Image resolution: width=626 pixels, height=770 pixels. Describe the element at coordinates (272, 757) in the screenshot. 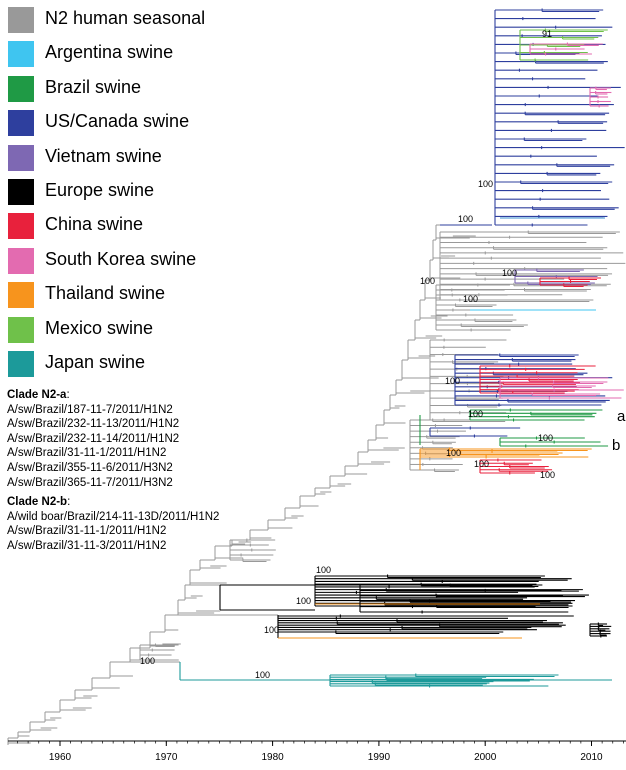

I see `axis-tick-label: 1980` at that location.